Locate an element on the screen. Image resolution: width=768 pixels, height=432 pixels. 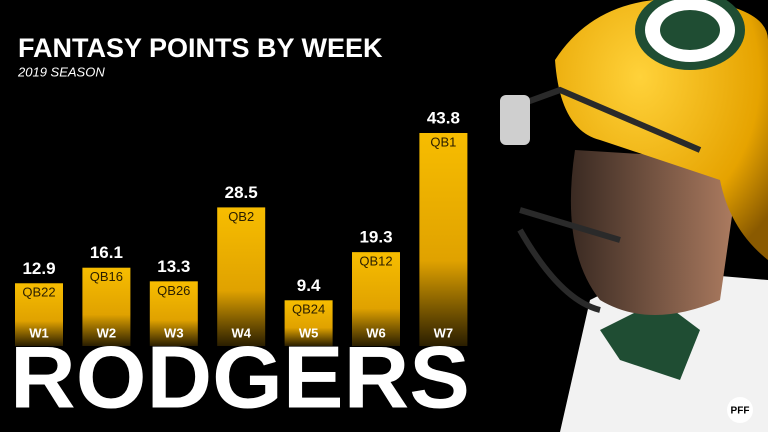
value-label: 9.4 is located at coordinates (309, 285).